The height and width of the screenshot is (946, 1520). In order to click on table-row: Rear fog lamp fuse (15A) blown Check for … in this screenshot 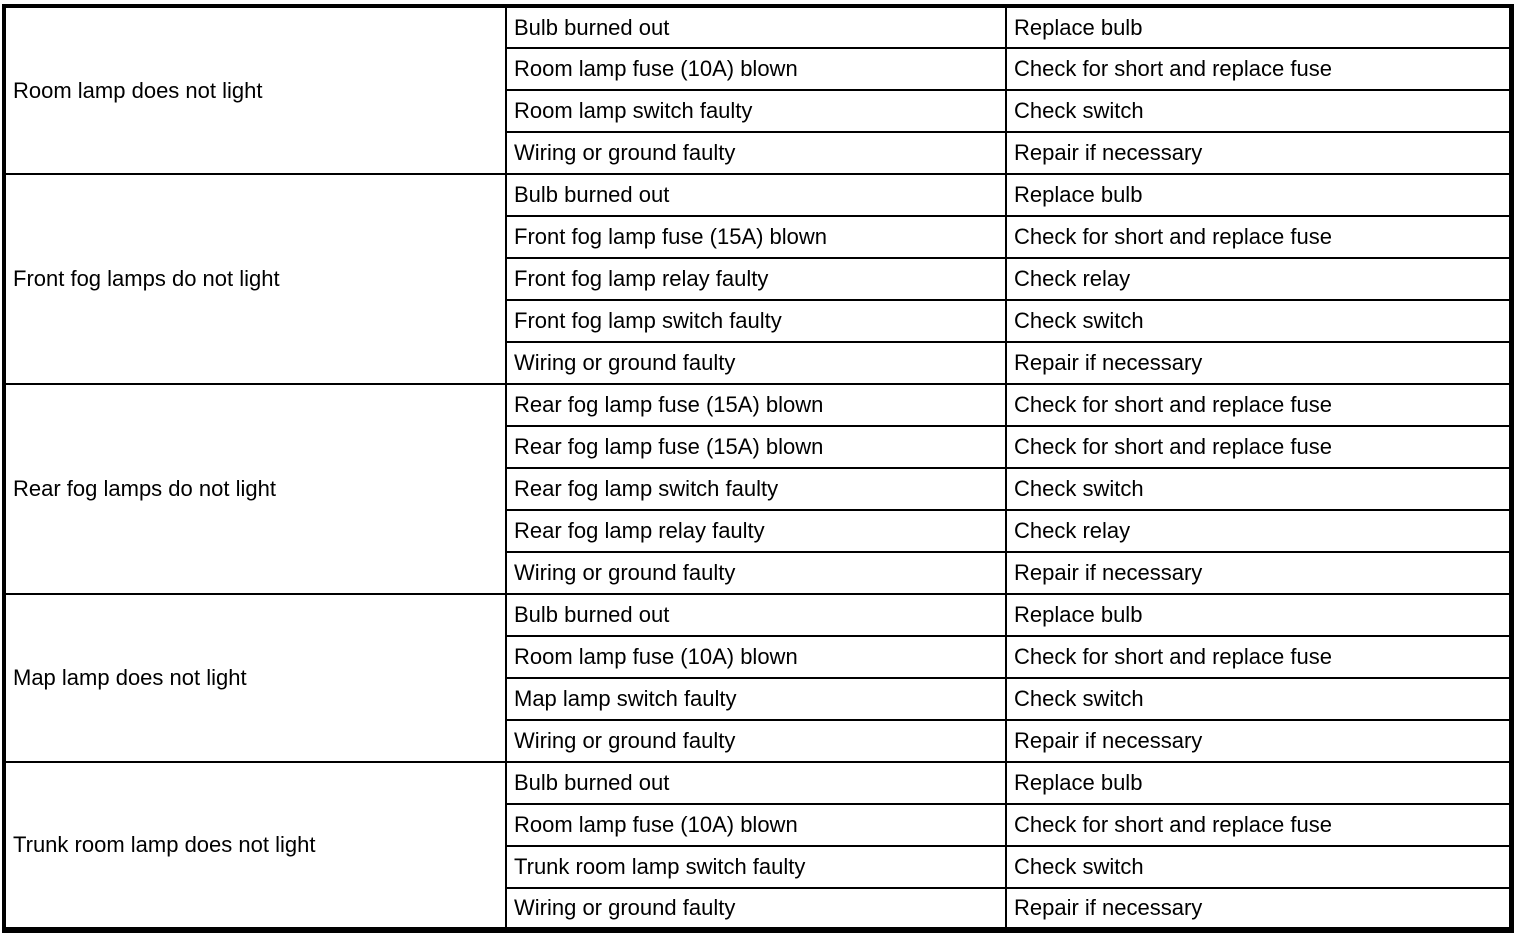, I will do `click(758, 447)`.